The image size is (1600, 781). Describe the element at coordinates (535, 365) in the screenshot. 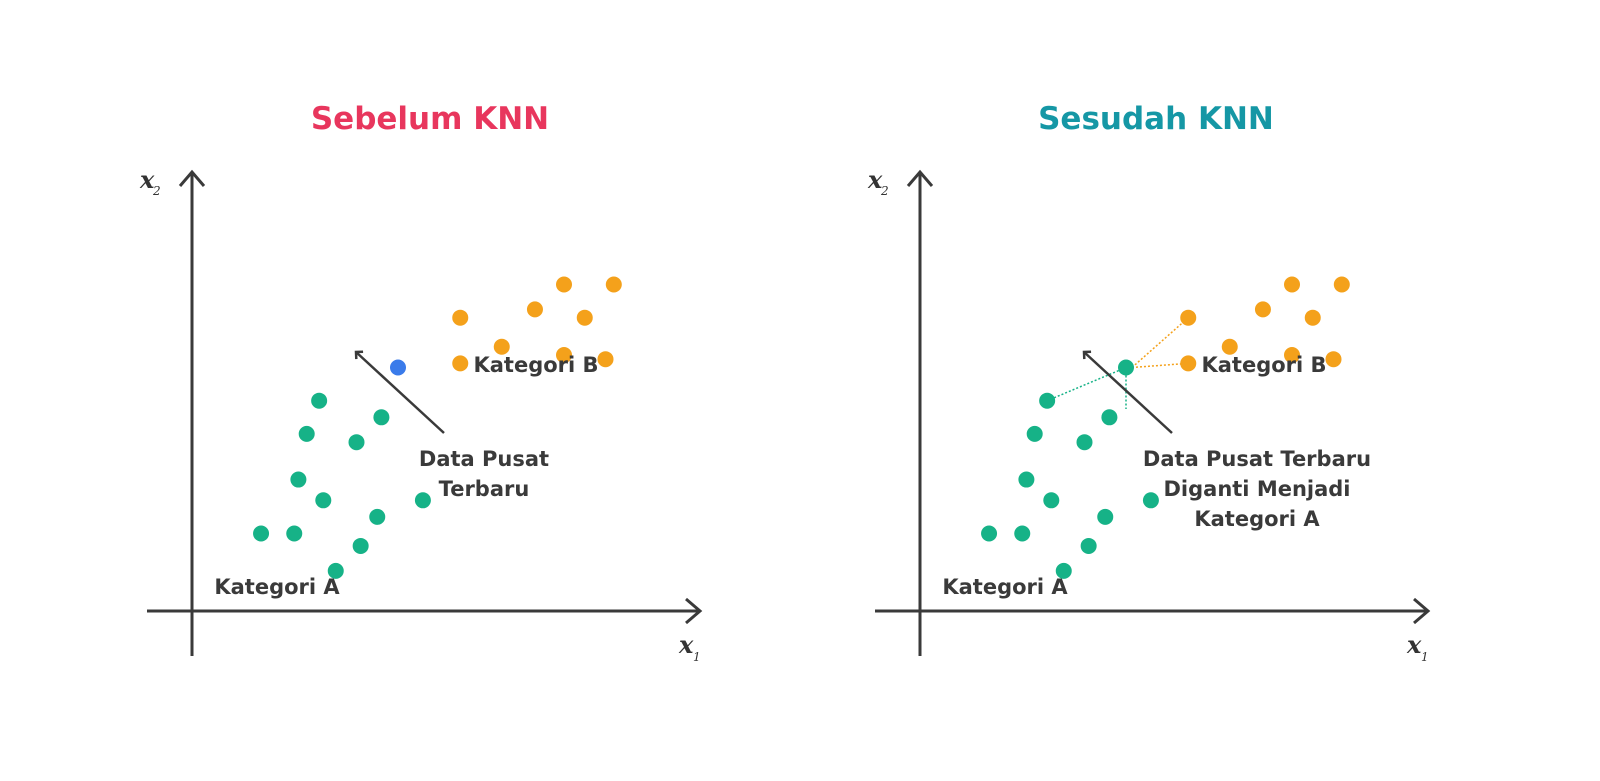

I see `category-b-label-before: Kategori B` at that location.